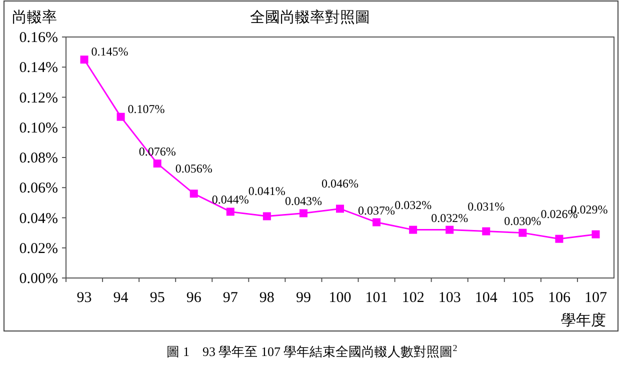 Image resolution: width=624 pixels, height=365 pixels. I want to click on x-tick-label: 101, so click(376, 298).